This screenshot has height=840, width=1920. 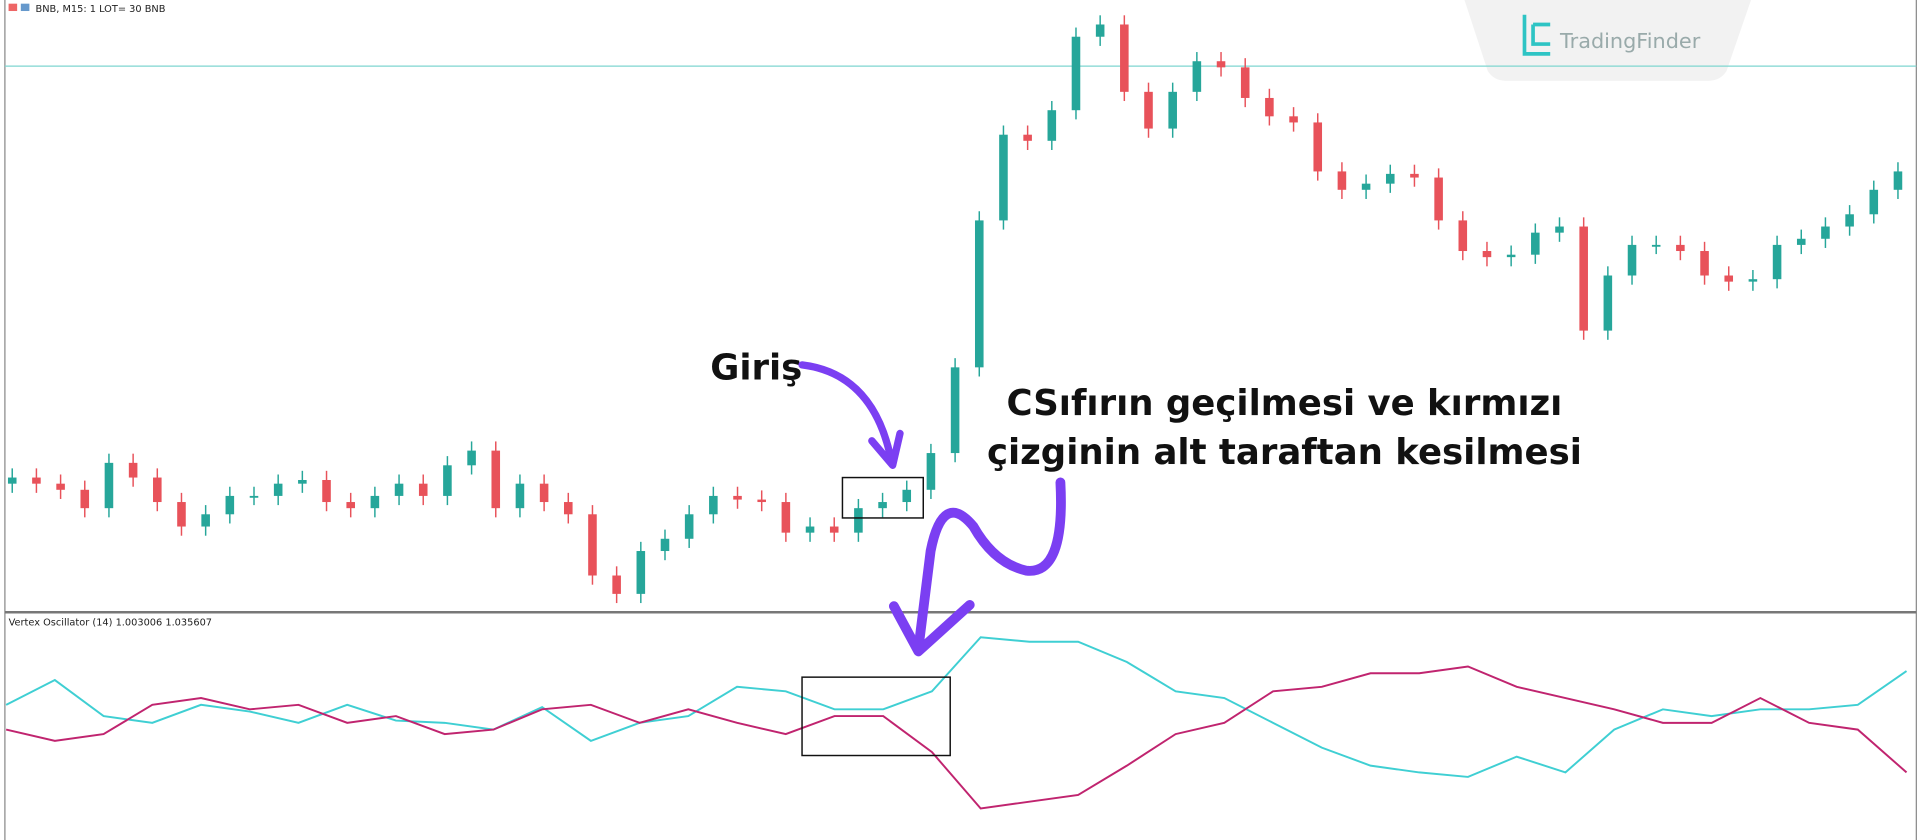 What do you see at coordinates (1285, 403) in the screenshot?
I see `annotation: CSıfırın geçilmesi ve kırmızı` at bounding box center [1285, 403].